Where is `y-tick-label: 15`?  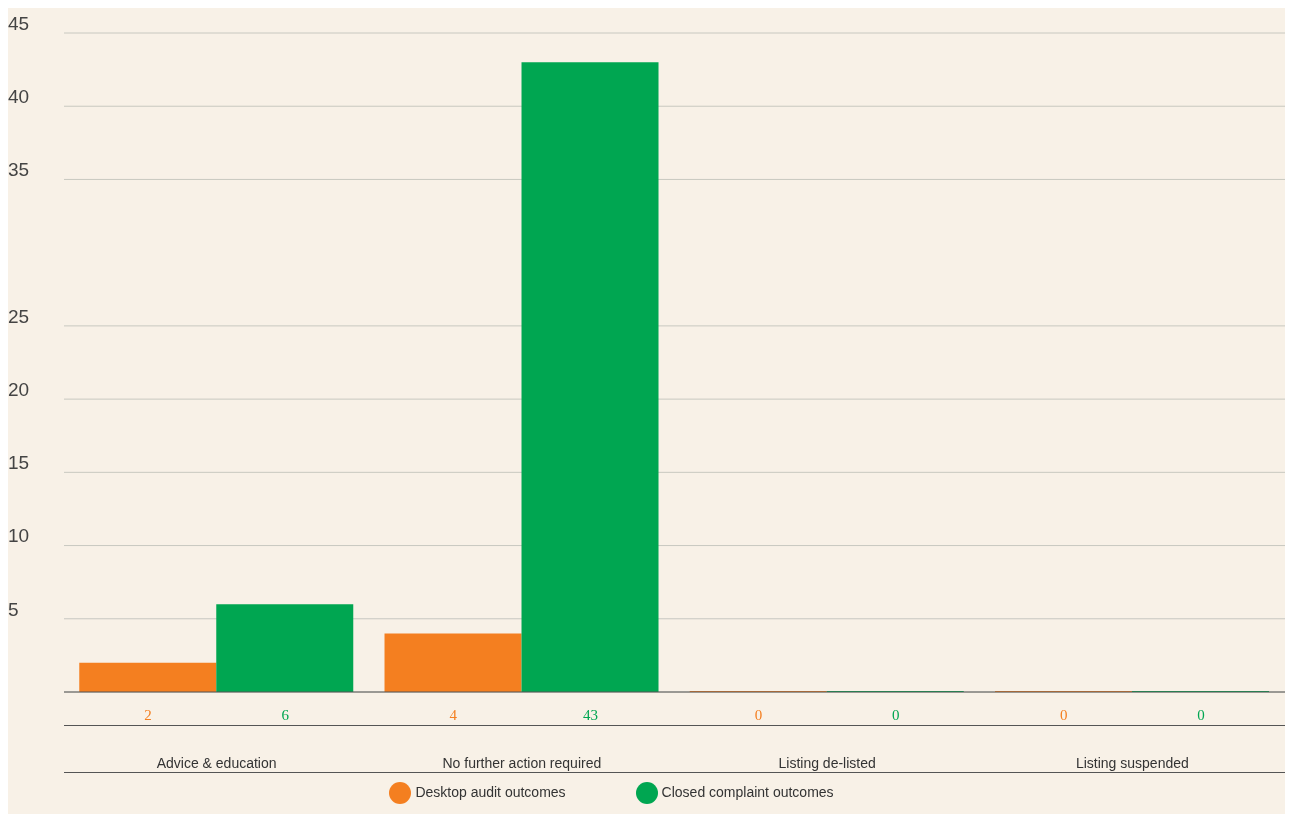
y-tick-label: 15 is located at coordinates (19, 463).